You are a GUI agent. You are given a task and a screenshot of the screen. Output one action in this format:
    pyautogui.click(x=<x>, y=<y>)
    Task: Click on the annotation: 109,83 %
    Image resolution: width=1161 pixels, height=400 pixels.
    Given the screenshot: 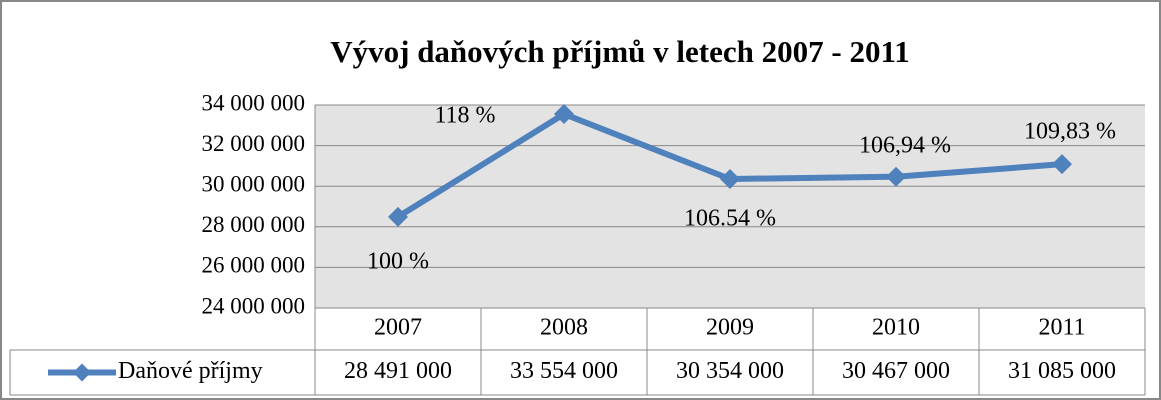 What is the action you would take?
    pyautogui.click(x=1070, y=132)
    